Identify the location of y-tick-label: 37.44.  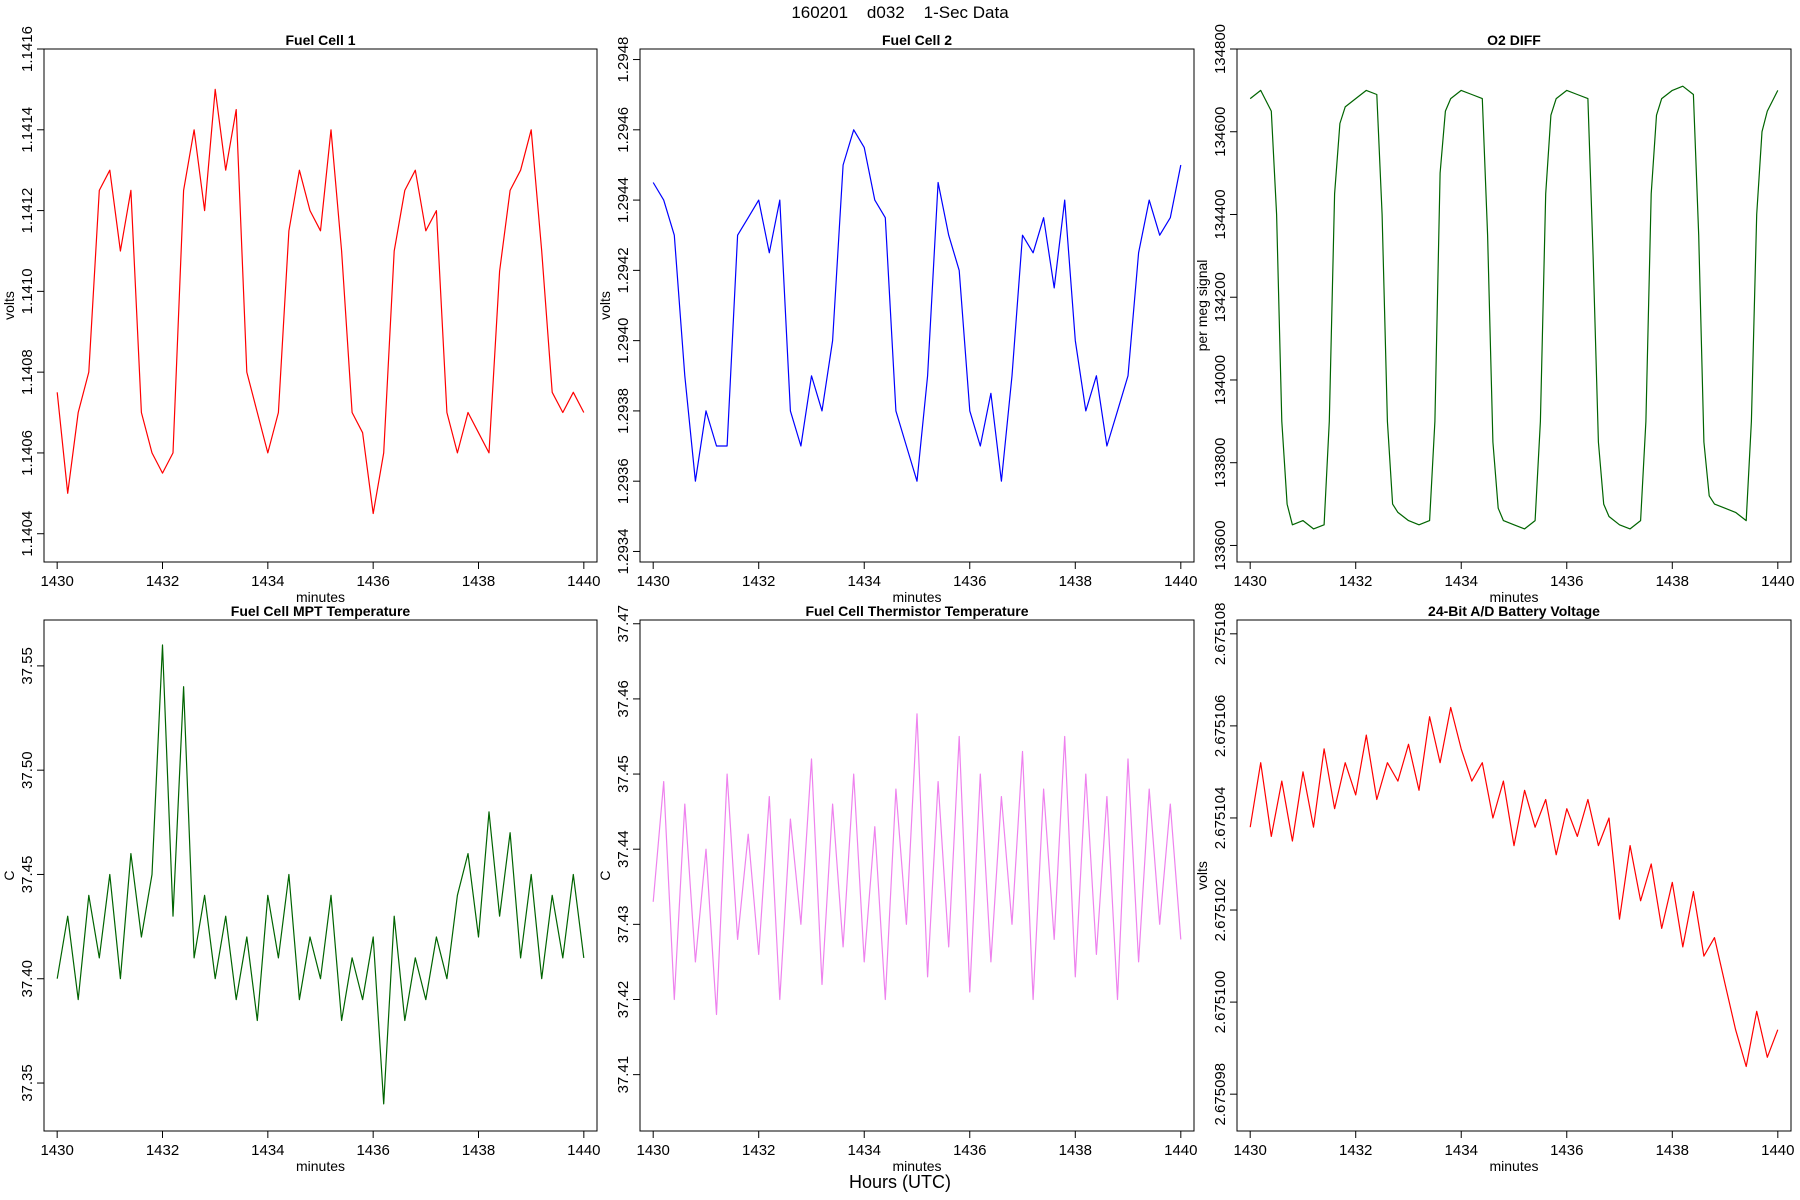
(623, 849).